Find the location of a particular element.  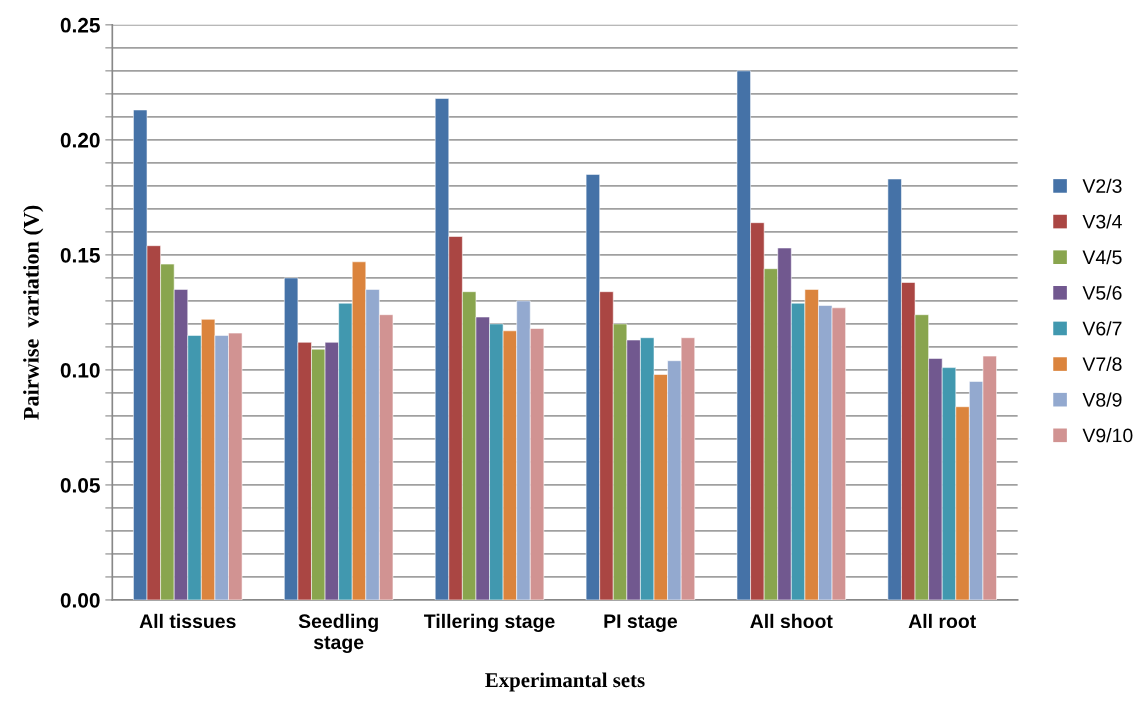

y-tick-label: 0.00 is located at coordinates (80, 600).